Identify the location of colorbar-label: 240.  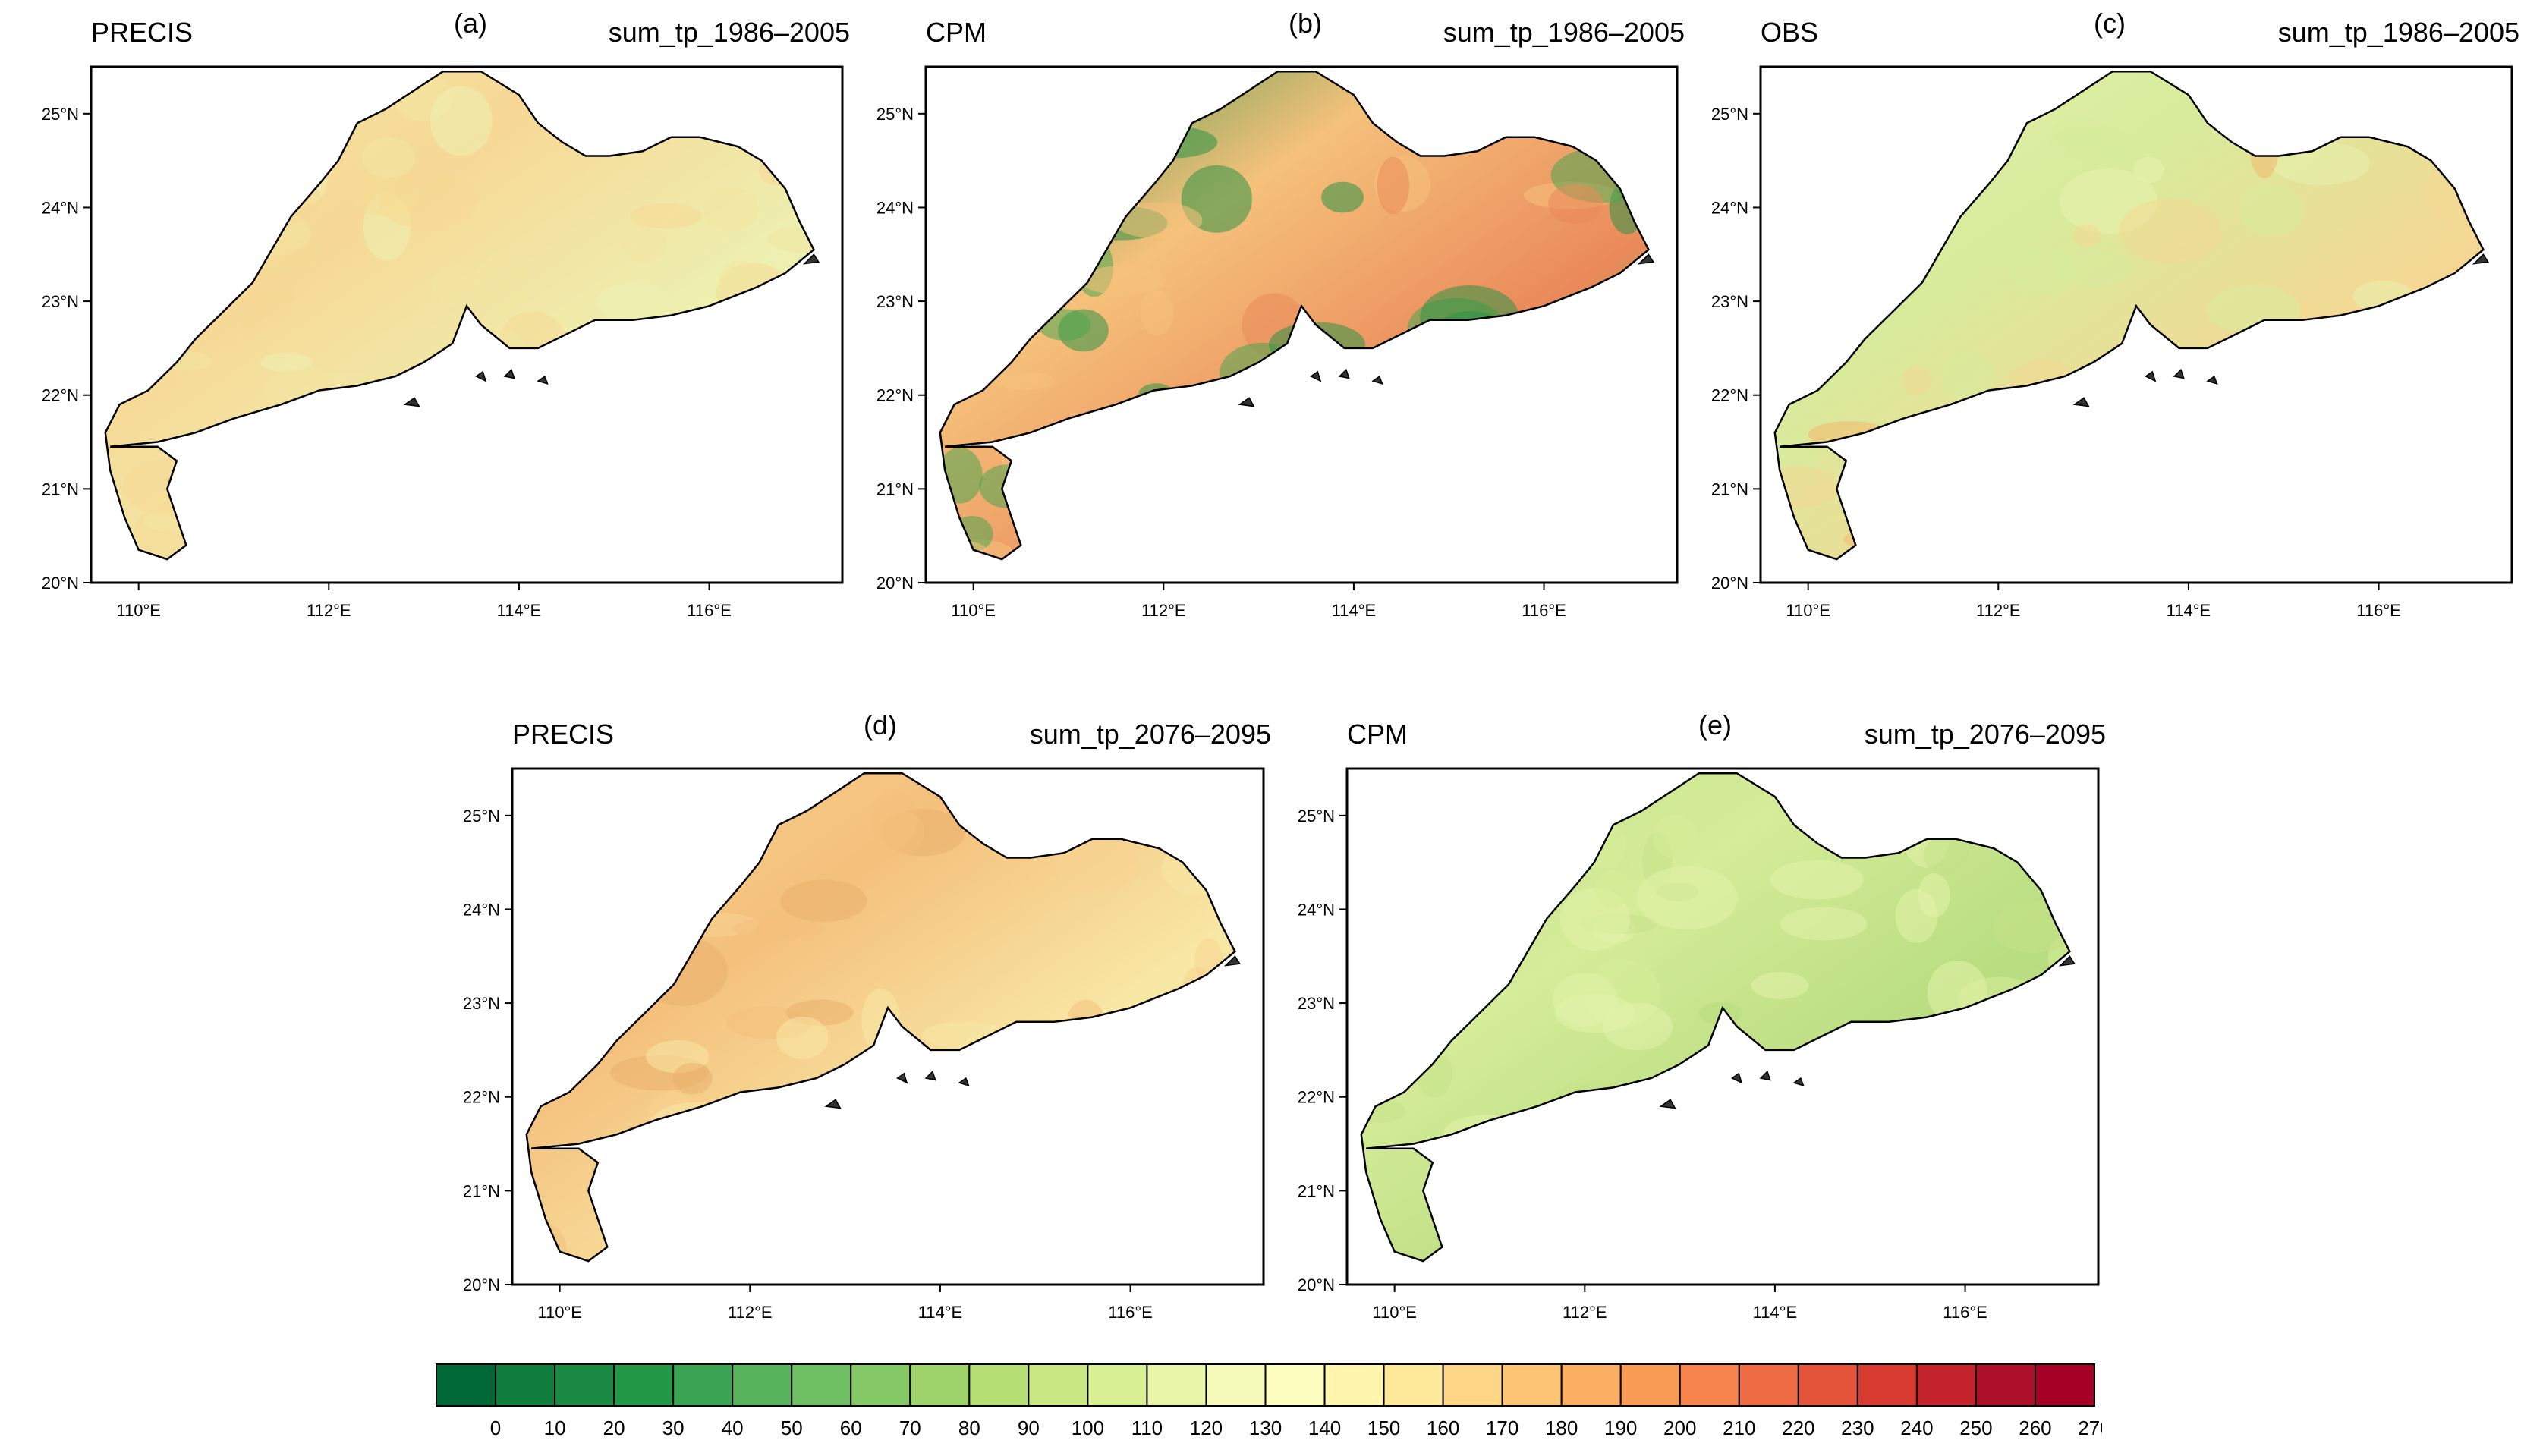
(1916, 1428).